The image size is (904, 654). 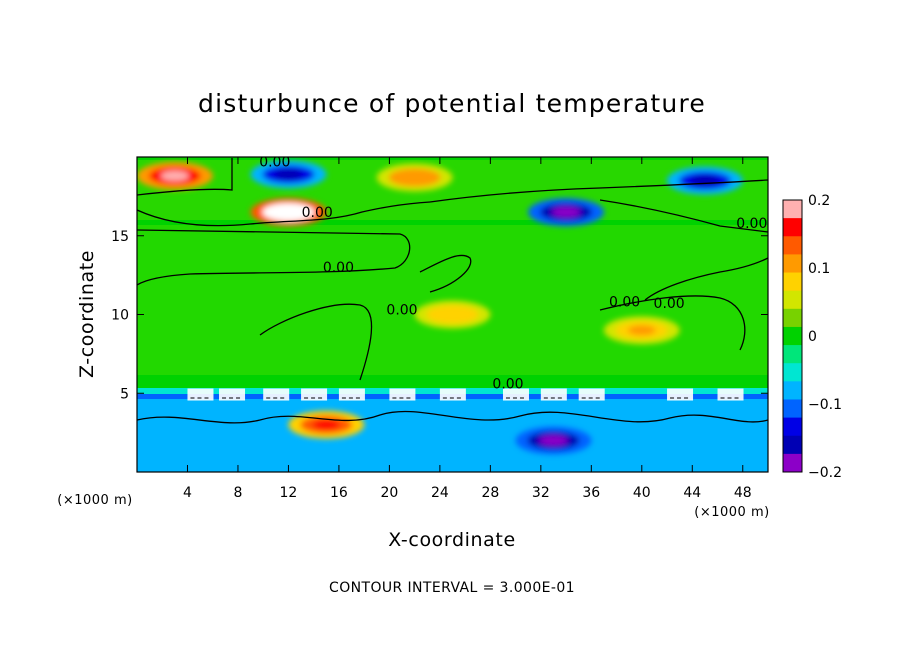 What do you see at coordinates (120, 237) in the screenshot?
I see `y-tick-label: 15` at bounding box center [120, 237].